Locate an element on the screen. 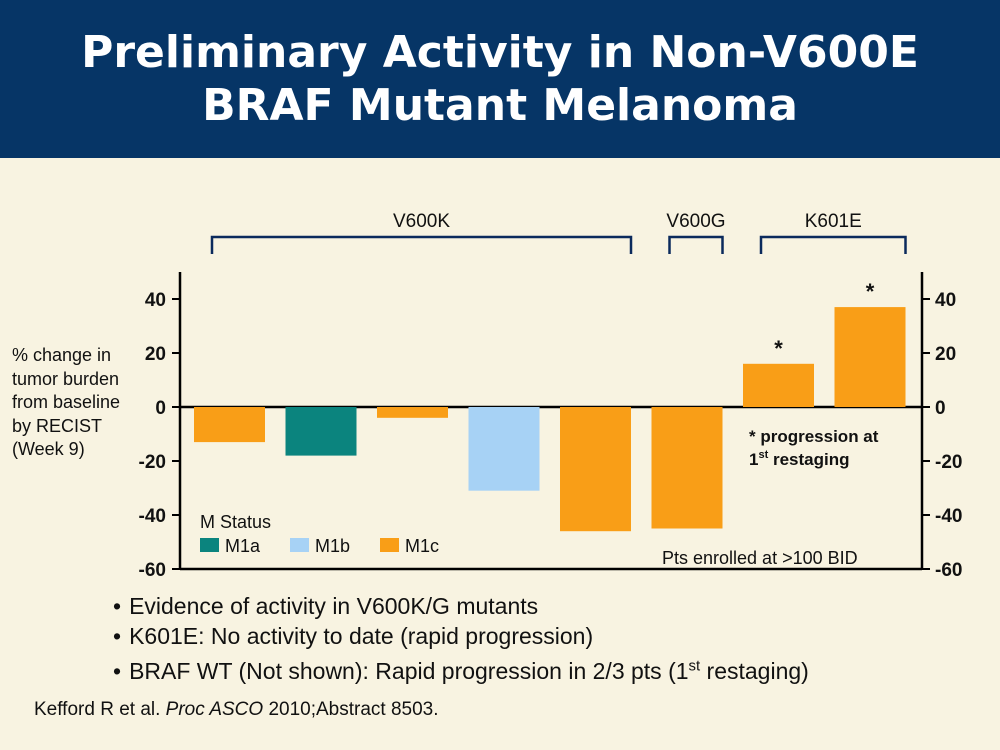 This screenshot has width=1000, height=750. legend-label: M1b is located at coordinates (332, 546).